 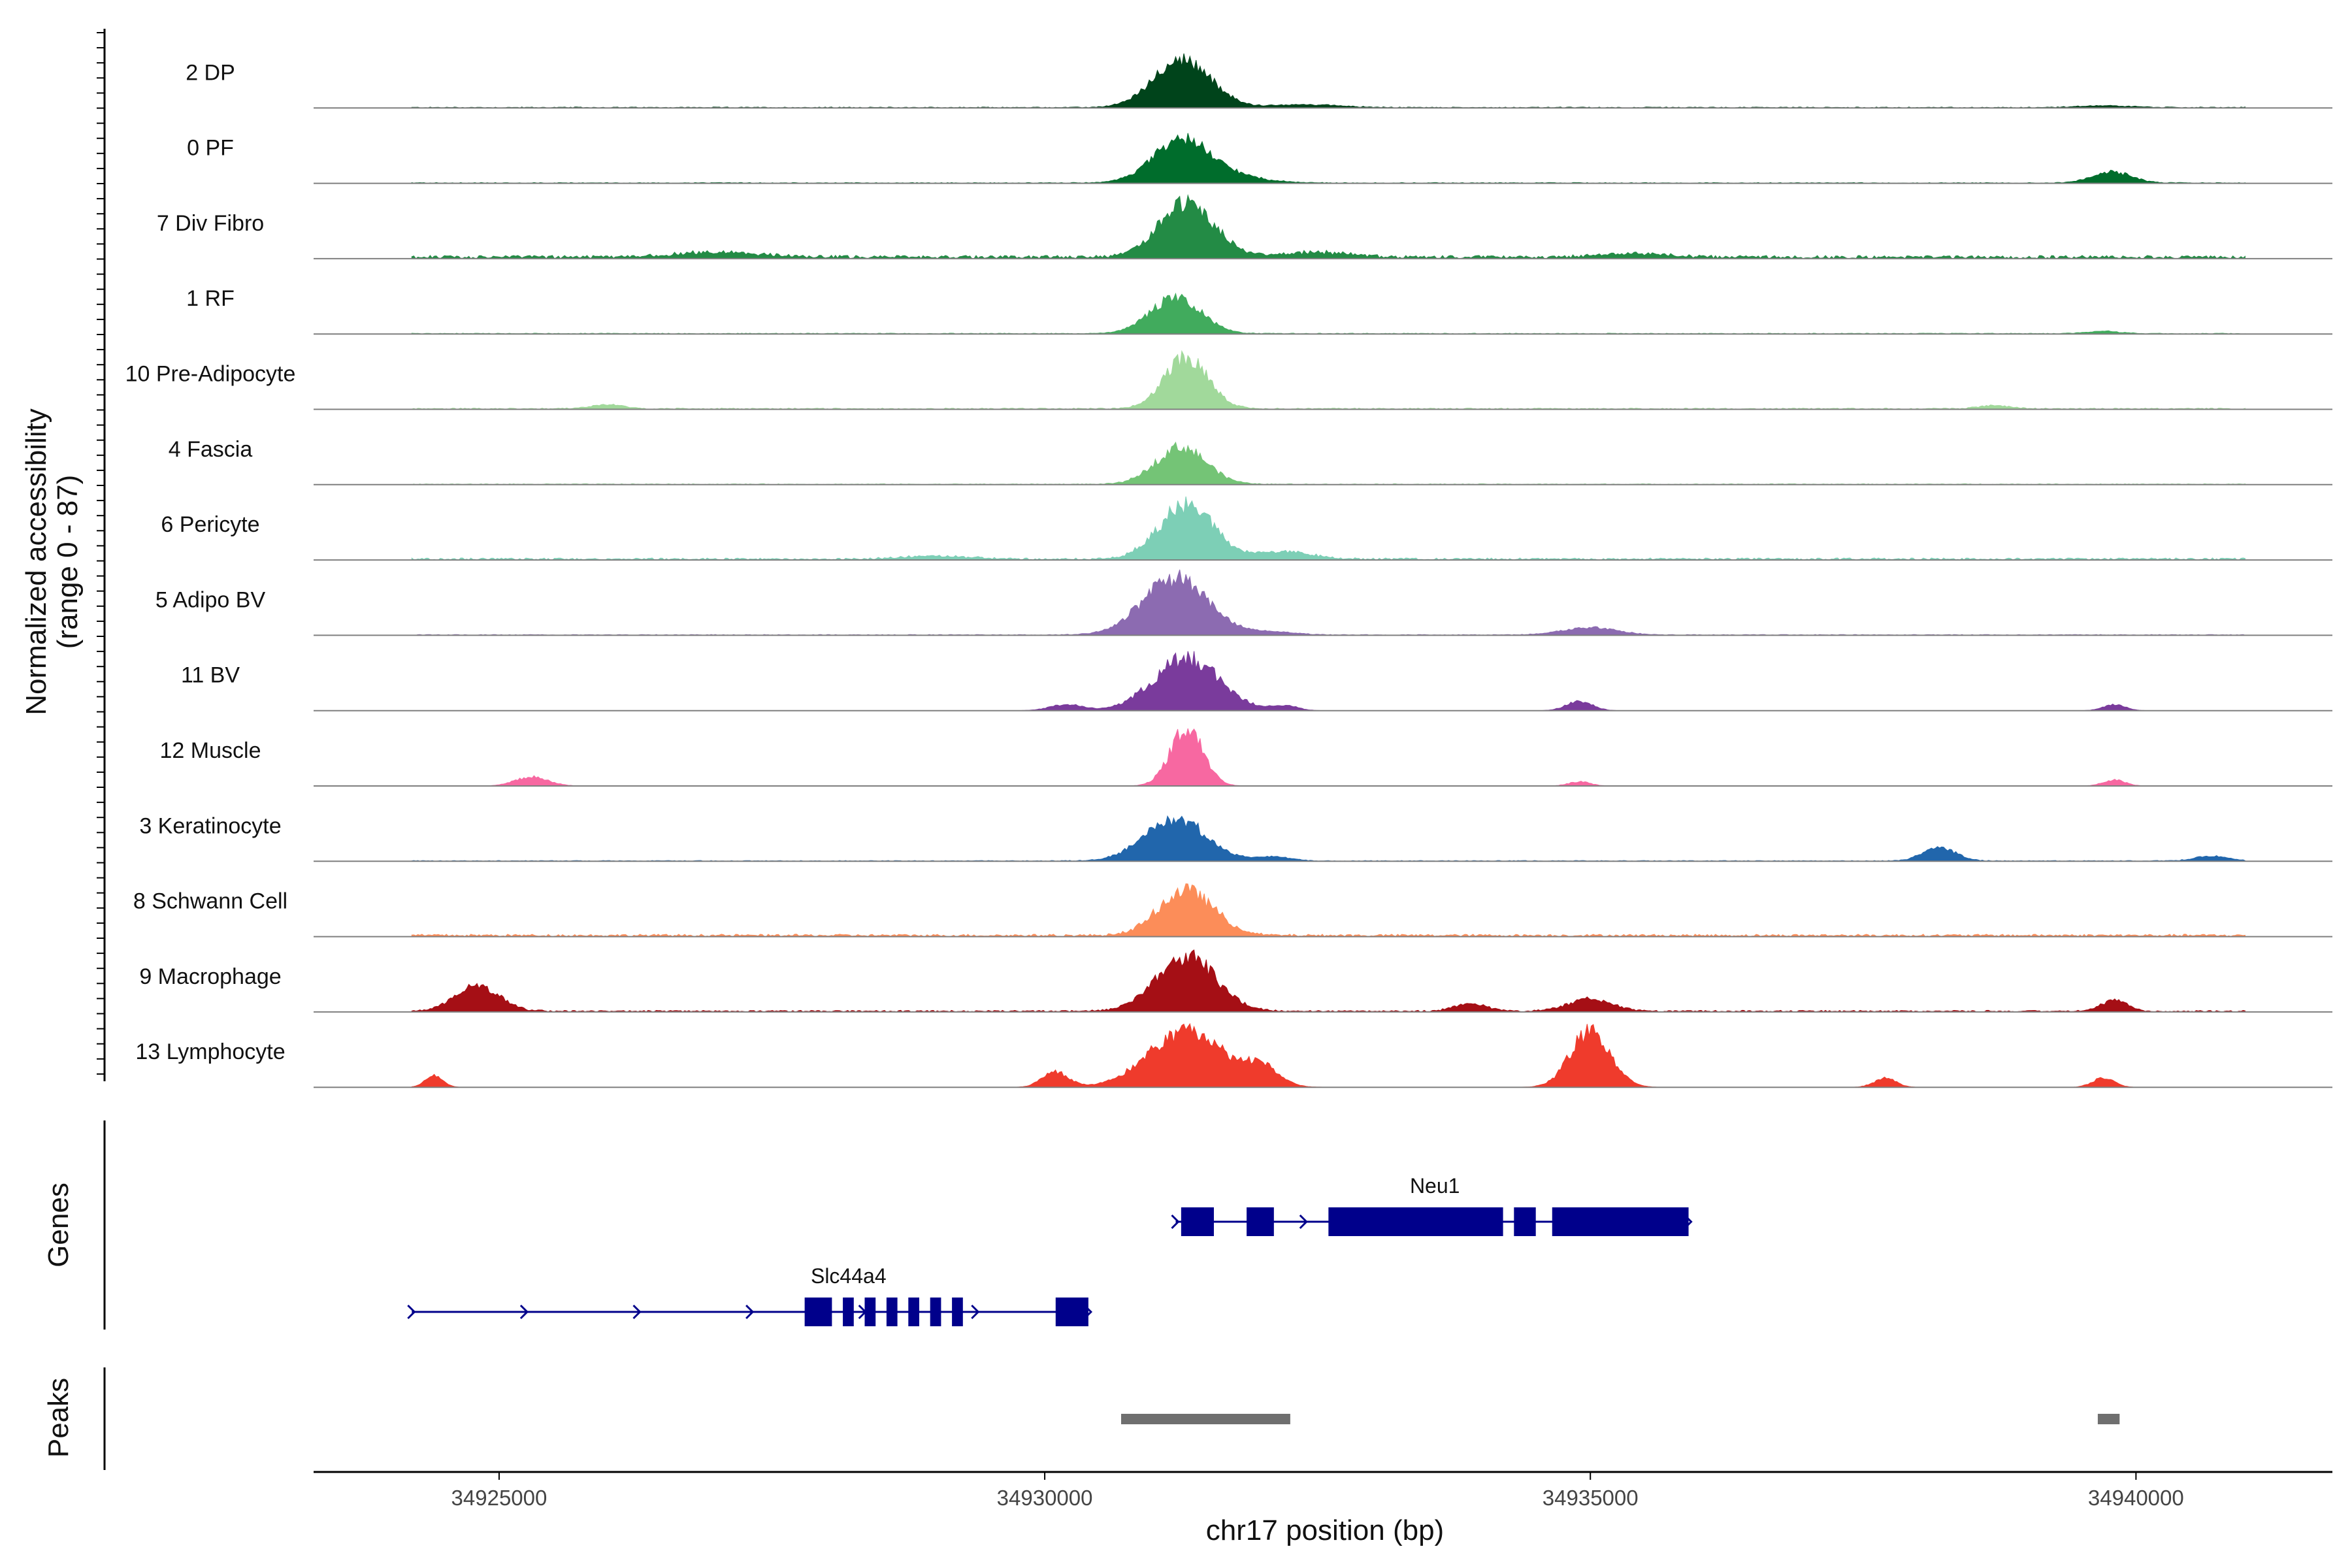 I want to click on y-axis-title-line1: Normalized accessibility, so click(x=36, y=561).